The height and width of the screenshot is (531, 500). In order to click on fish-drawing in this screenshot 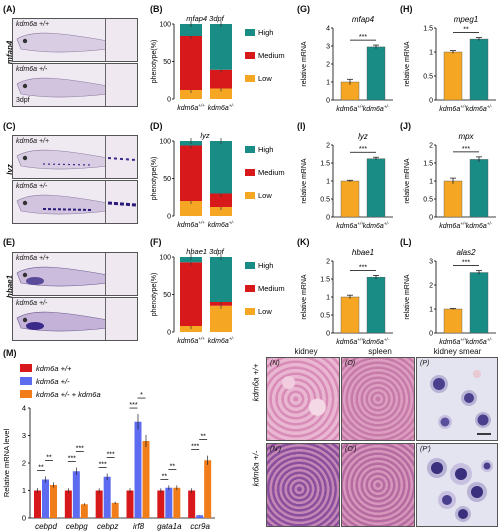, I will do `click(62, 87)`.